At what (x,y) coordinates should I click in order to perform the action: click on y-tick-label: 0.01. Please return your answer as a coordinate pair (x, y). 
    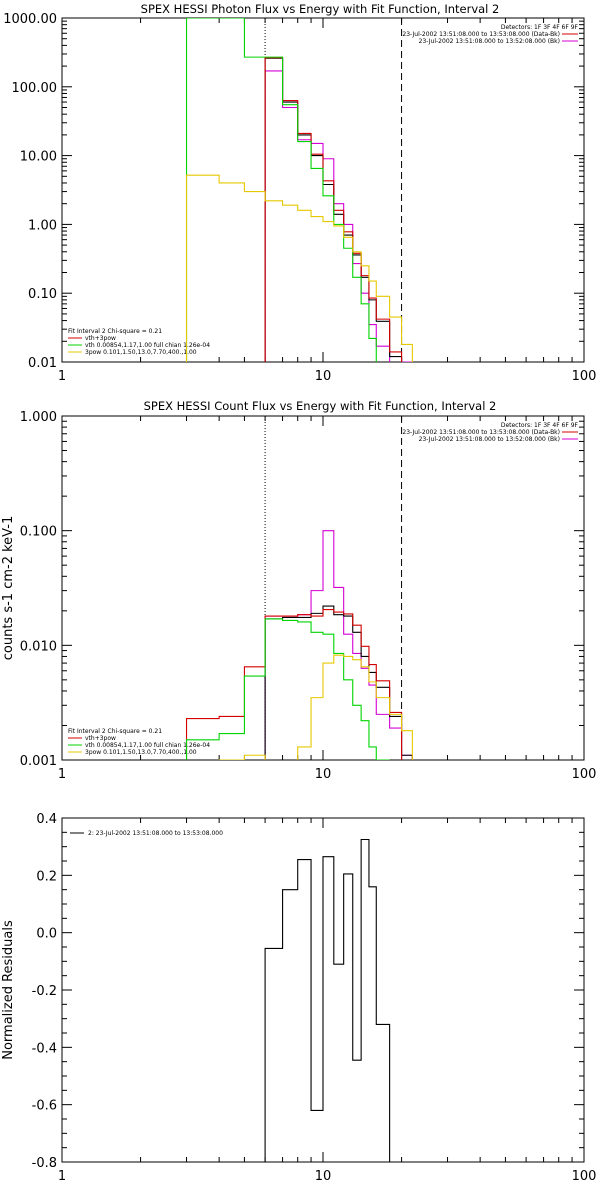
    Looking at the image, I should click on (42, 363).